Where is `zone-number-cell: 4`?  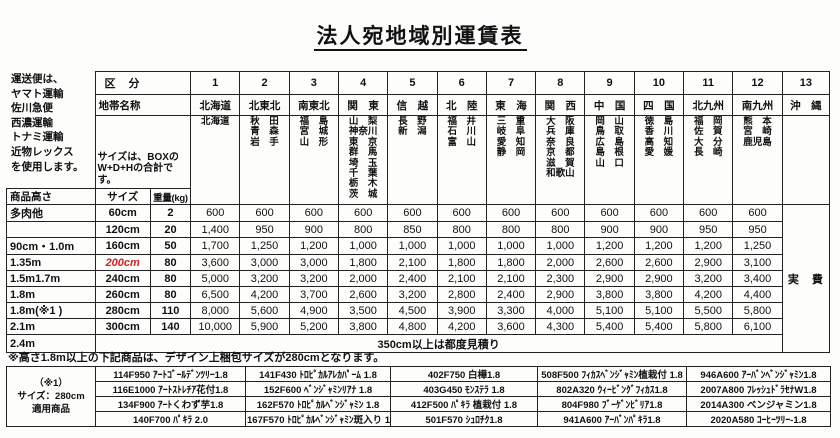
zone-number-cell: 4 is located at coordinates (363, 83).